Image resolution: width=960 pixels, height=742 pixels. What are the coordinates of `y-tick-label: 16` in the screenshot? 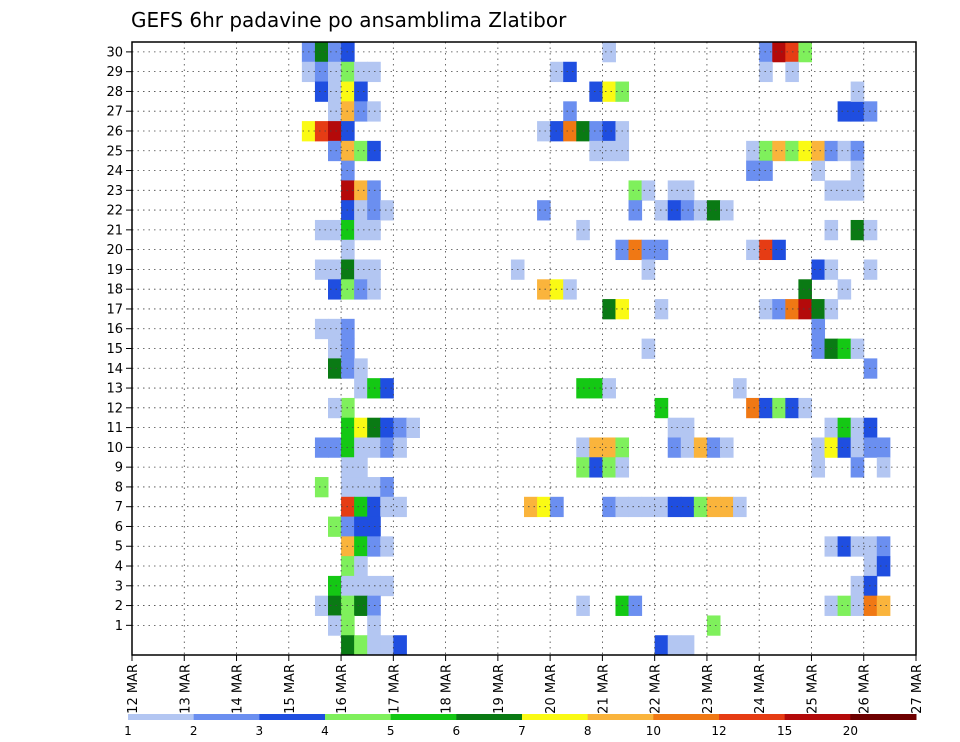 It's located at (114, 329).